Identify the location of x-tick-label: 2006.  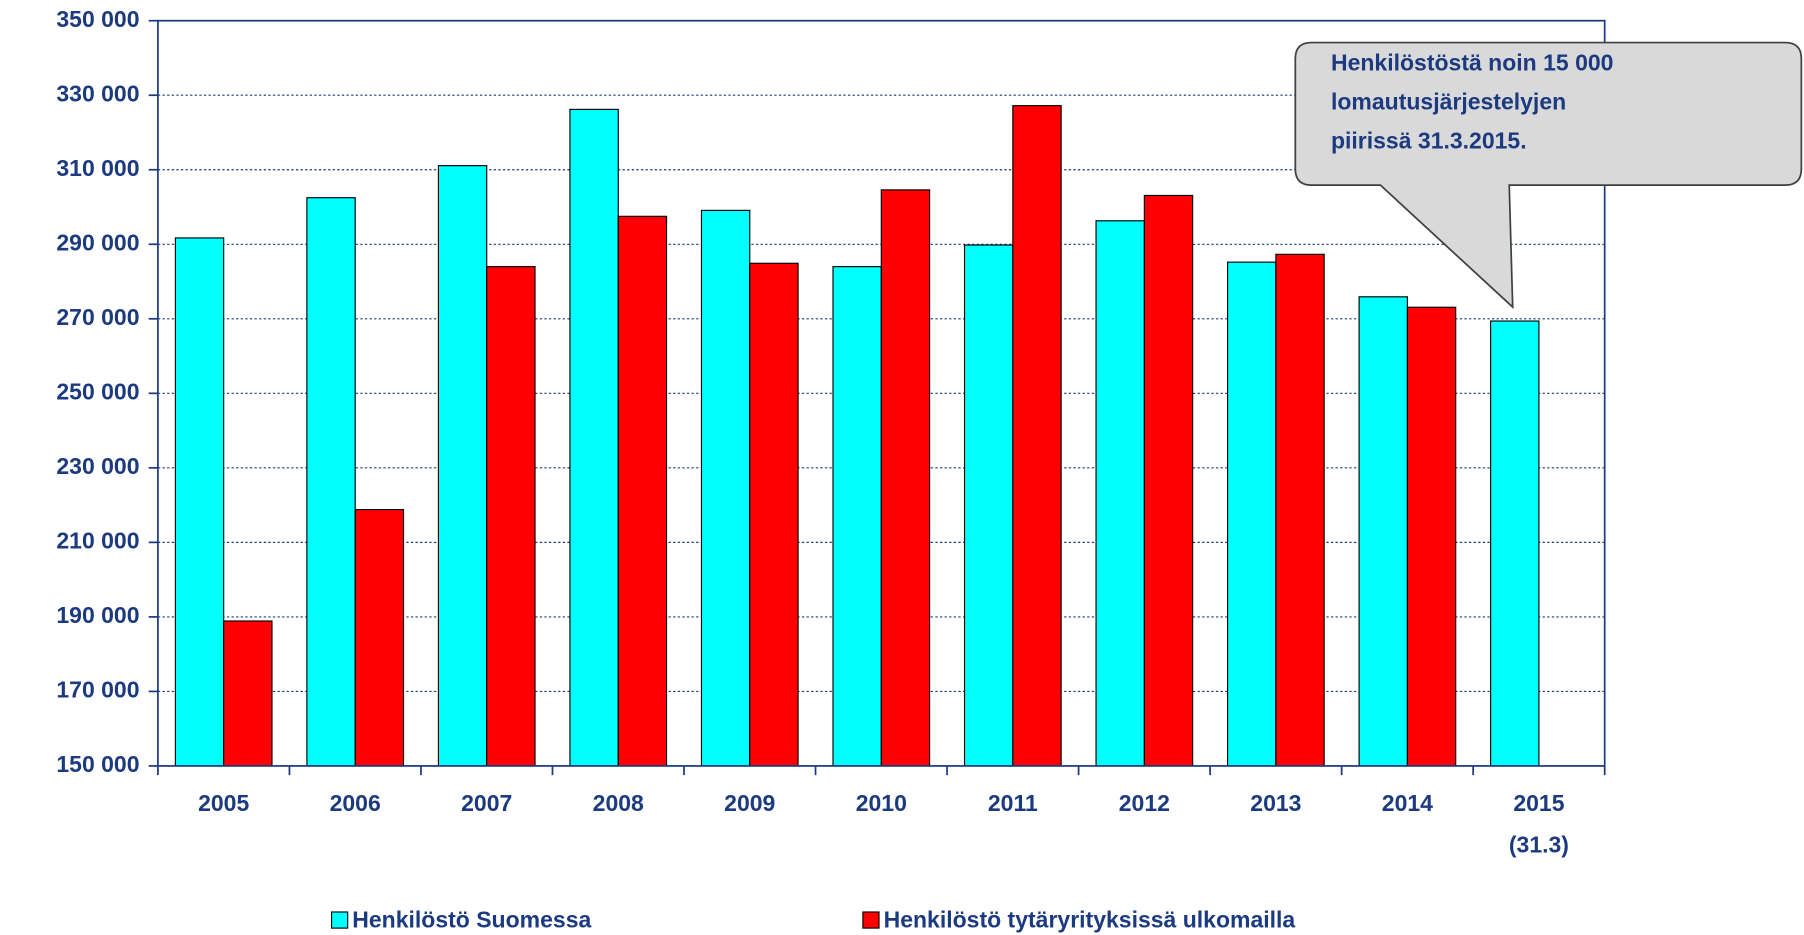
(355, 803).